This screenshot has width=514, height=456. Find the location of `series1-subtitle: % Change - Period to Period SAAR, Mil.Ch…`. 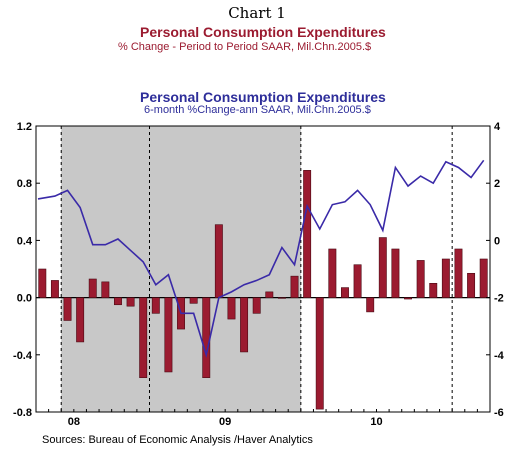

series1-subtitle: % Change - Period to Period SAAR, Mil.Ch… is located at coordinates (245, 47).